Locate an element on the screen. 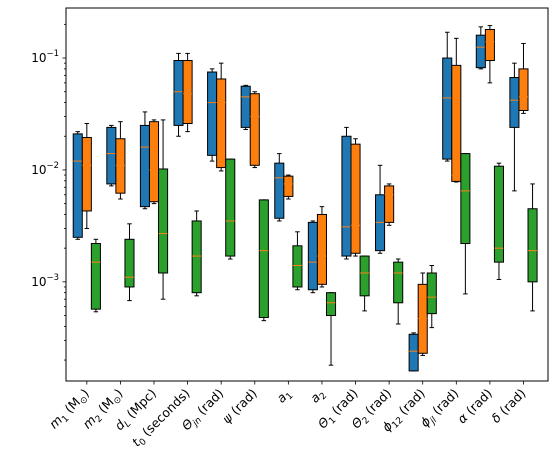  box-s2-c7 is located at coordinates (288, 187).